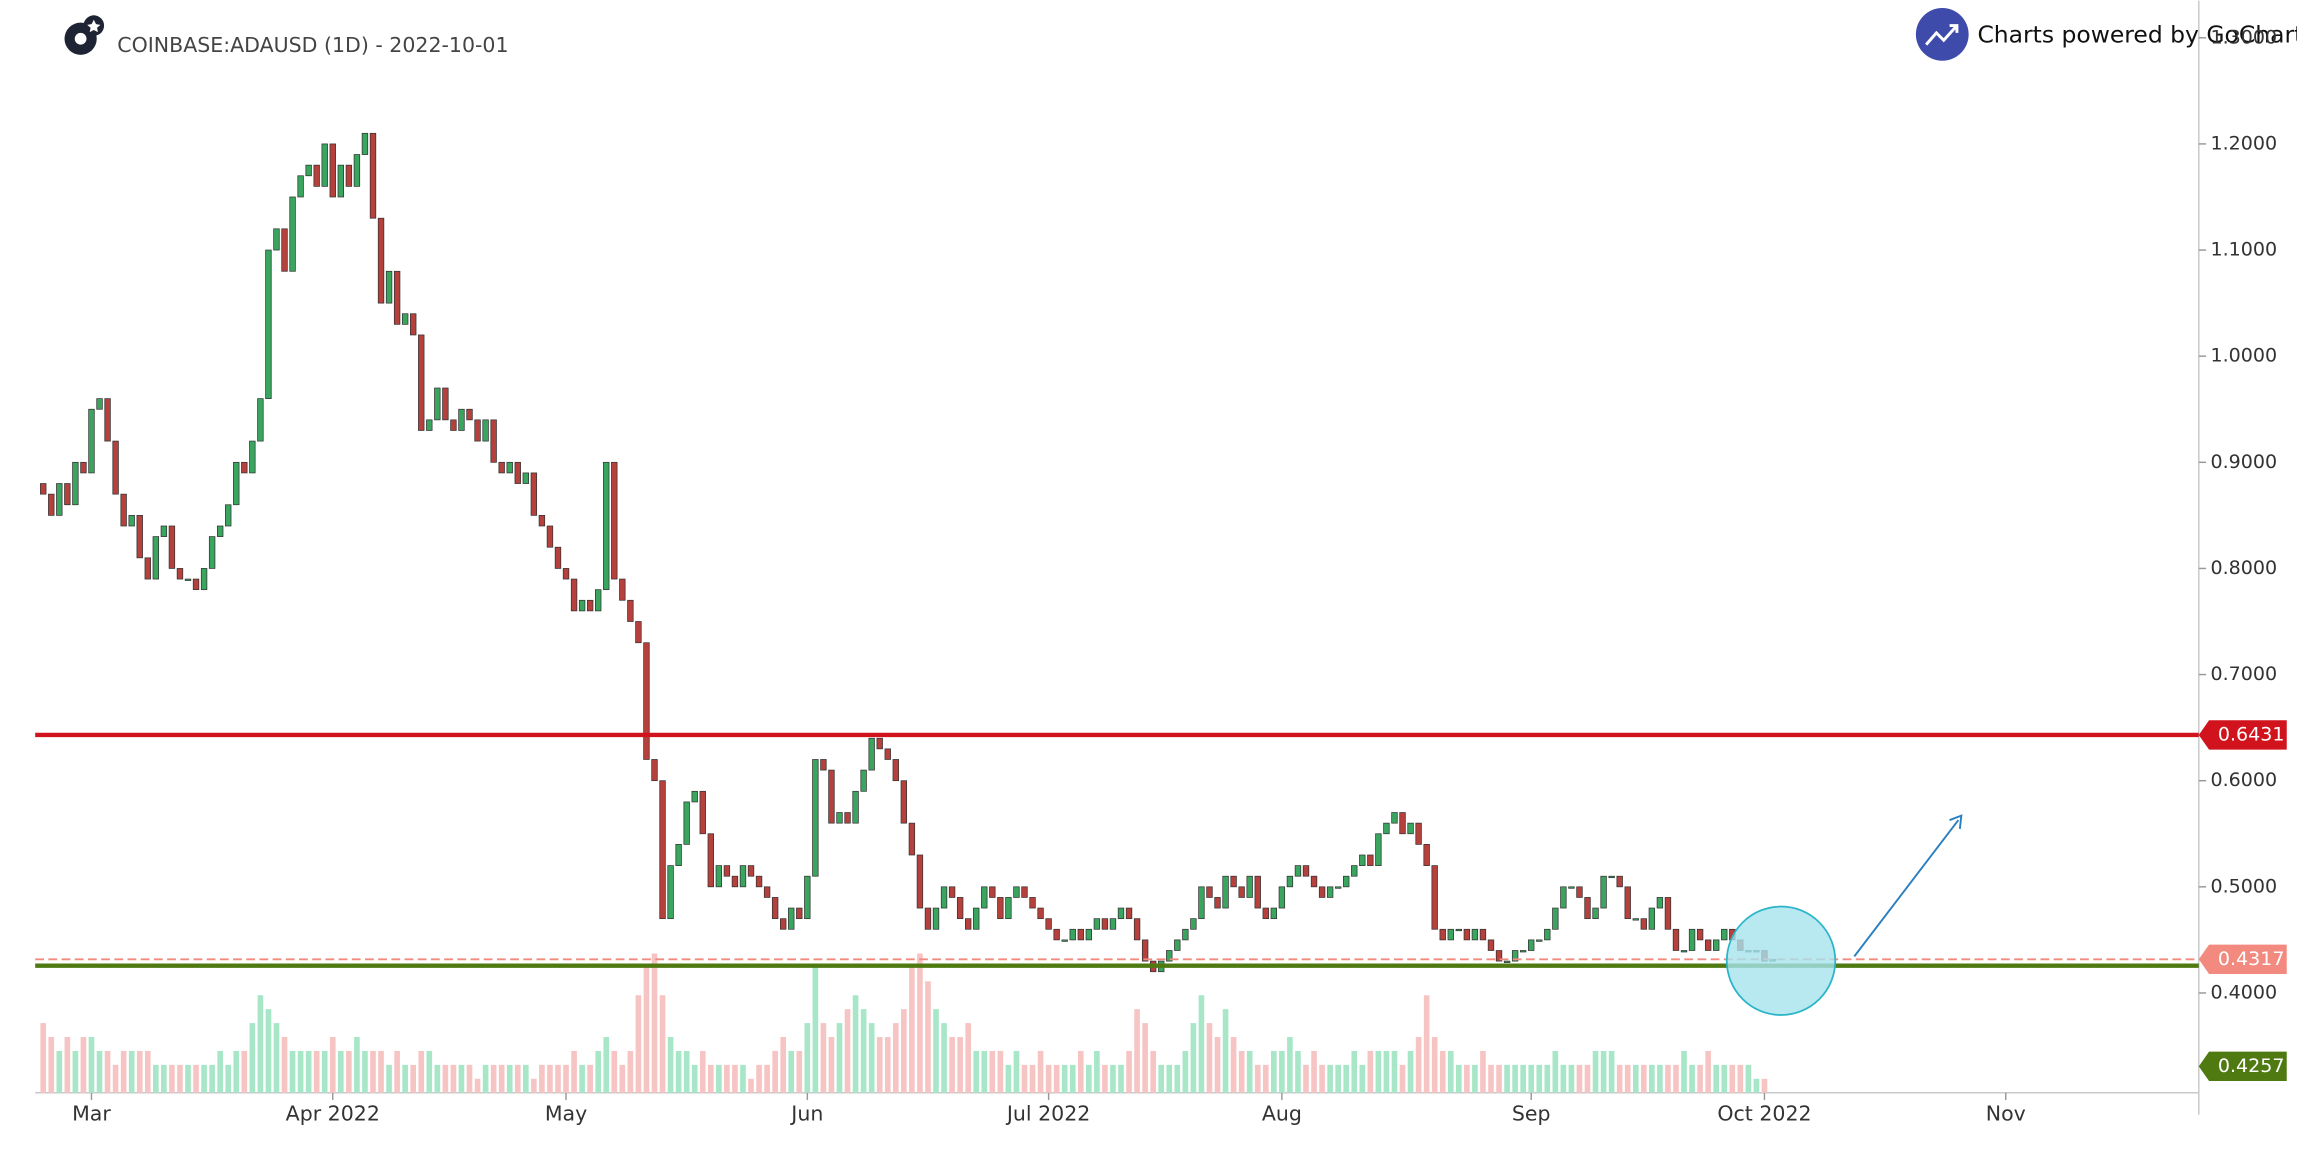 This screenshot has height=1152, width=2297. What do you see at coordinates (1531, 1114) in the screenshot?
I see `x-tick-label: Sep` at bounding box center [1531, 1114].